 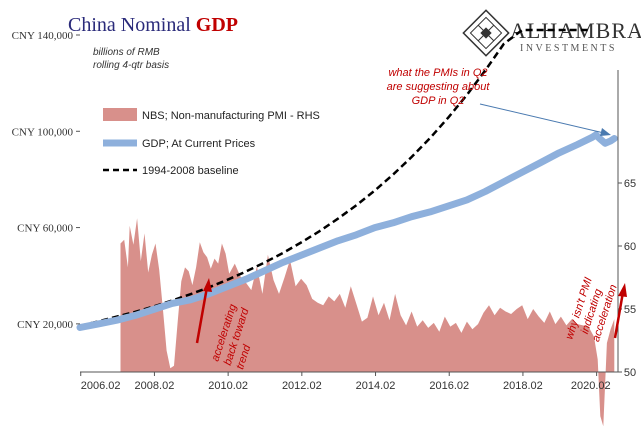 What do you see at coordinates (591, 386) in the screenshot?
I see `x-tick-label: 2020.02` at bounding box center [591, 386].